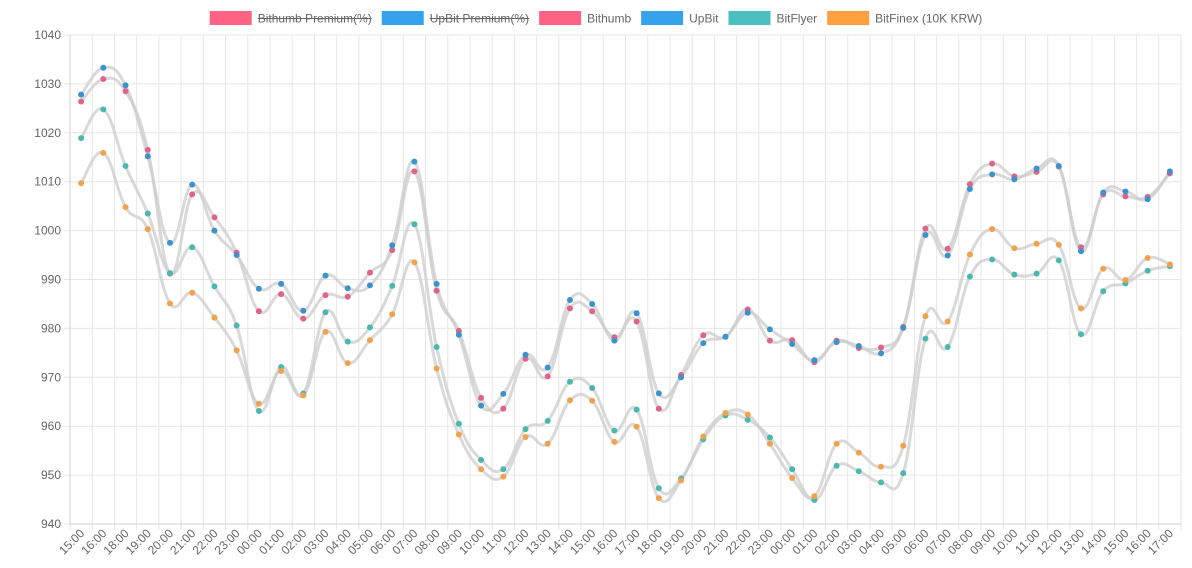  I want to click on legend-item-upbit: UpBit, so click(680, 18).